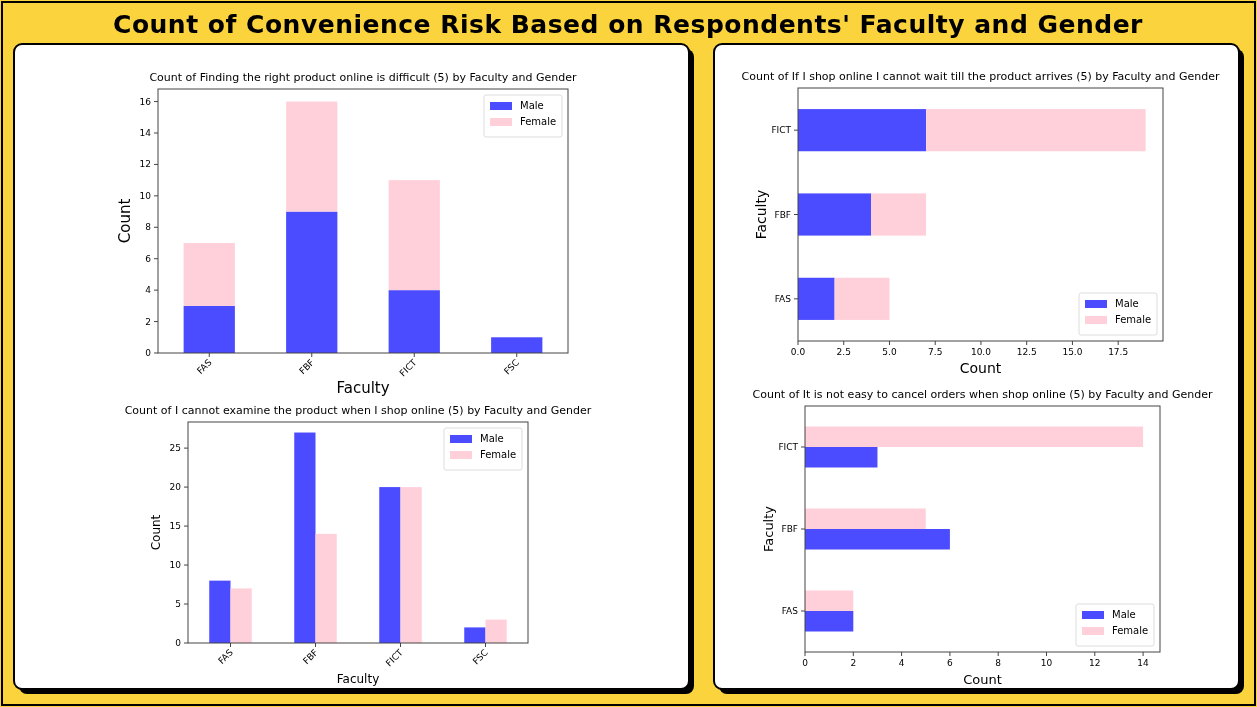 Image resolution: width=1257 pixels, height=707 pixels. I want to click on y-tick-label: 25, so click(175, 448).